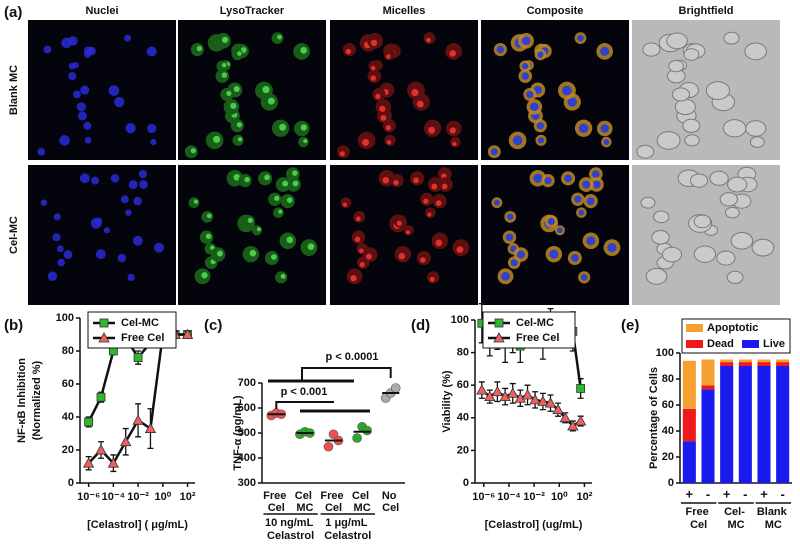 This screenshot has height=551, width=800. What do you see at coordinates (213, 325) in the screenshot?
I see `panel-label: (c)` at bounding box center [213, 325].